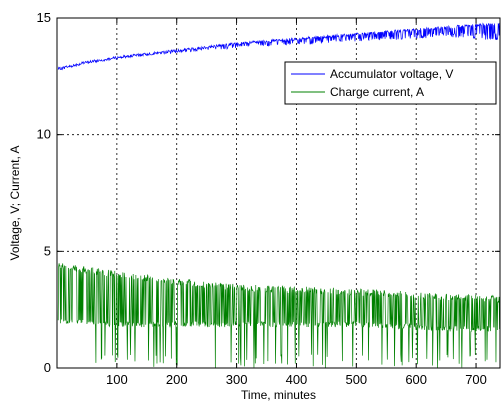  I want to click on x-tick-label: 700, so click(476, 379).